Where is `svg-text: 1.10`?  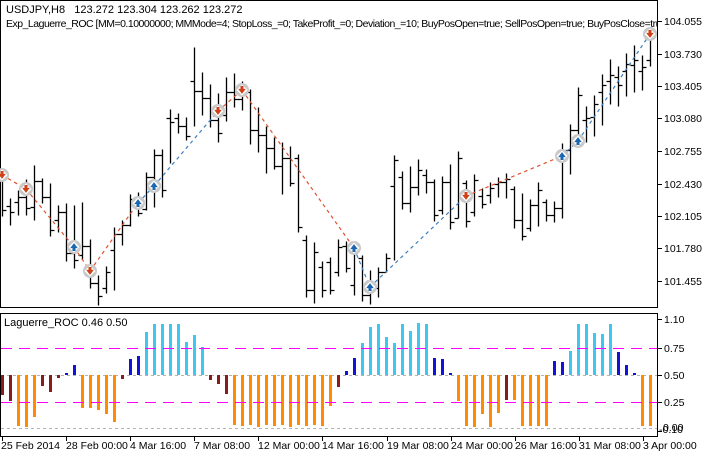
svg-text: 1.10 is located at coordinates (674, 320).